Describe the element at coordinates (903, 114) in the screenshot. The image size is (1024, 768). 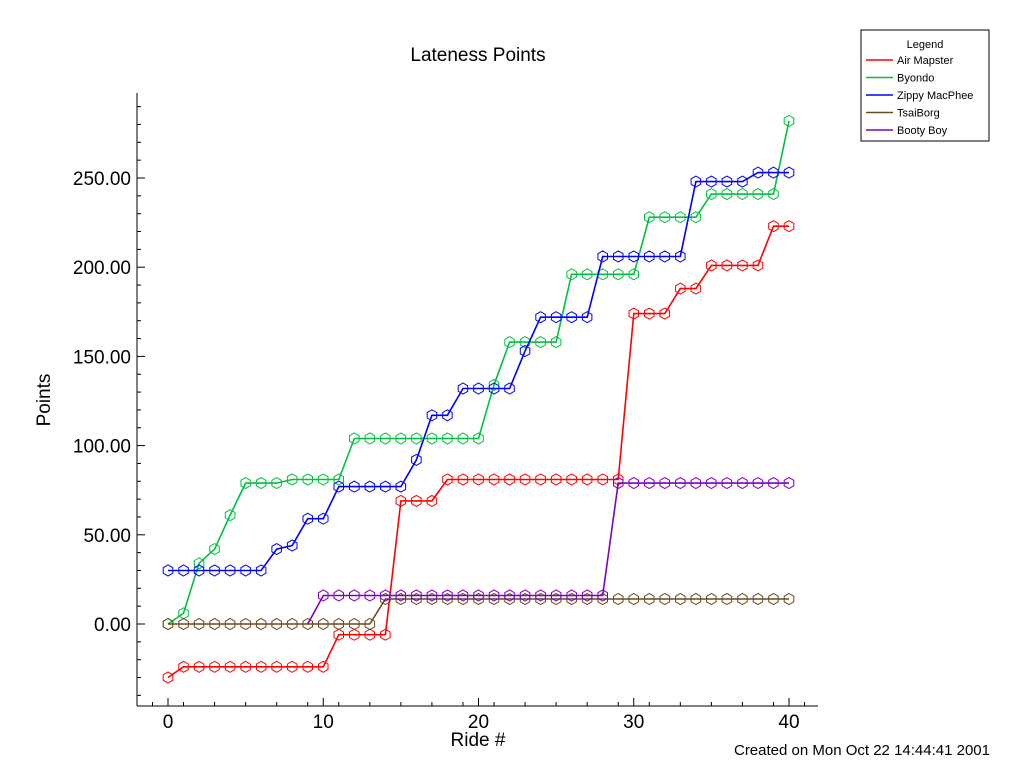
I see `legend-entry: TsaiBorg` at that location.